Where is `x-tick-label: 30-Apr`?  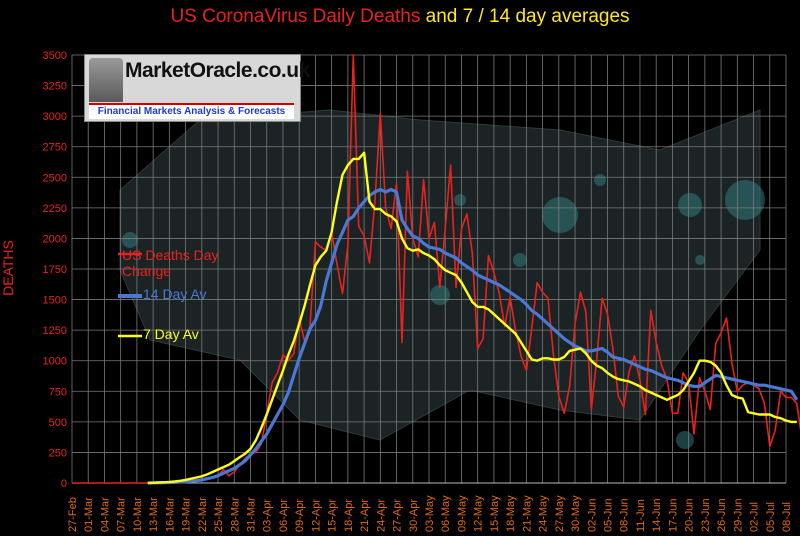 x-tick-label: 30-Apr is located at coordinates (414, 515).